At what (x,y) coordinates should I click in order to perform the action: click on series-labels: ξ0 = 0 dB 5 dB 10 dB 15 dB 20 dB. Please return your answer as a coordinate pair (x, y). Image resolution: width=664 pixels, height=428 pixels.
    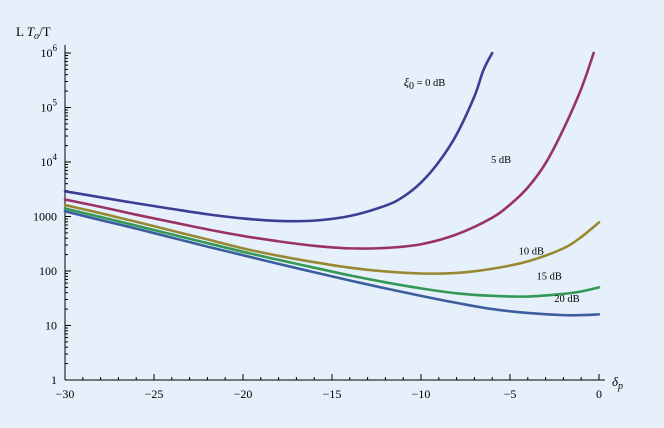
    Looking at the image, I should click on (492, 190).